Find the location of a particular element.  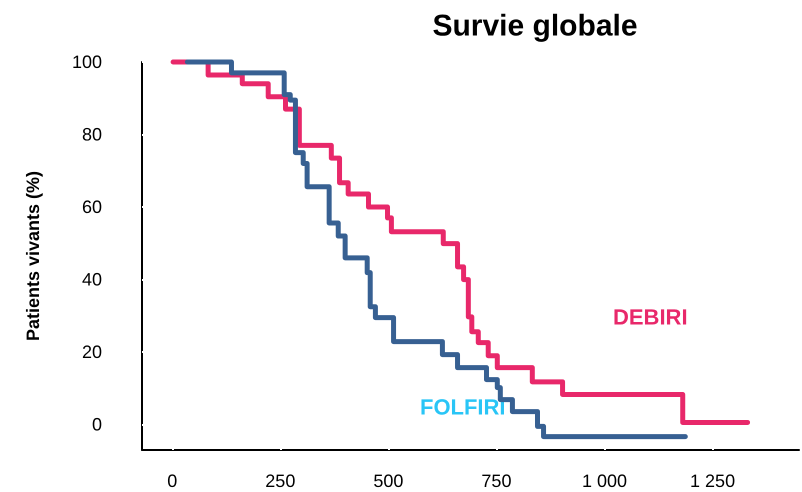

y-tick-label: 100 is located at coordinates (87, 62).